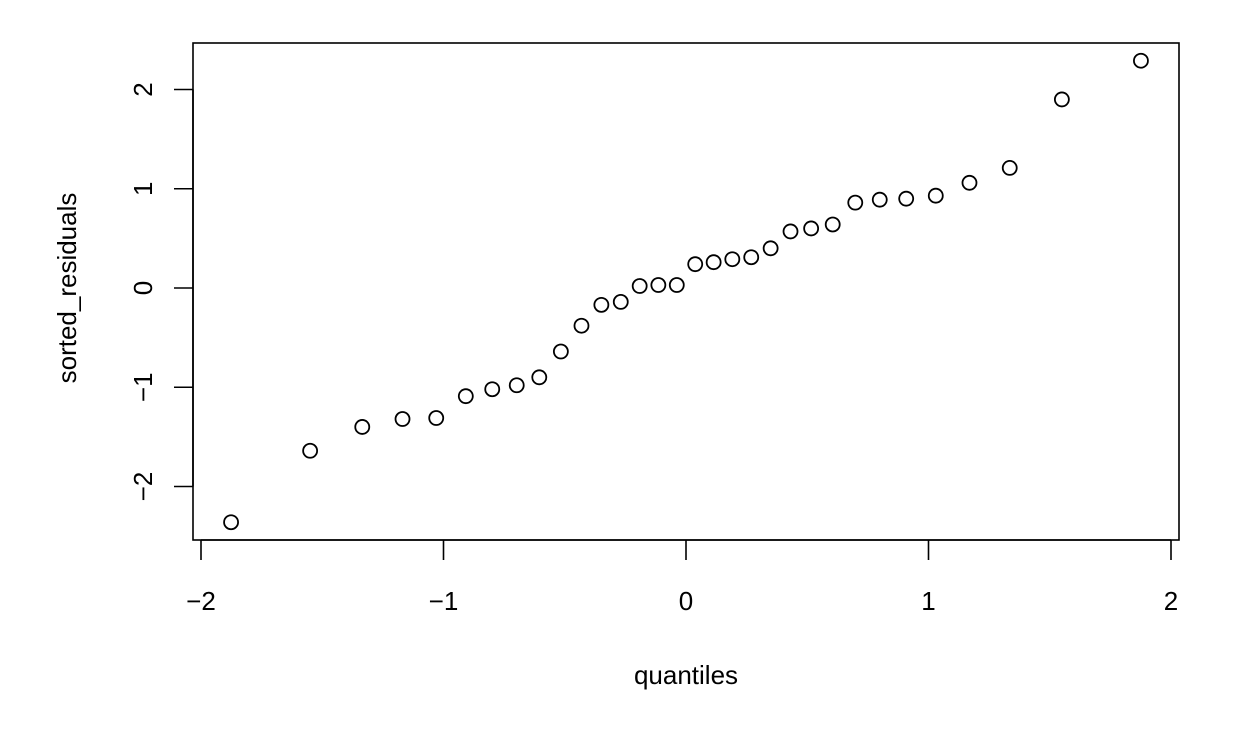  Describe the element at coordinates (1171, 601) in the screenshot. I see `x-tick-label: 2` at that location.